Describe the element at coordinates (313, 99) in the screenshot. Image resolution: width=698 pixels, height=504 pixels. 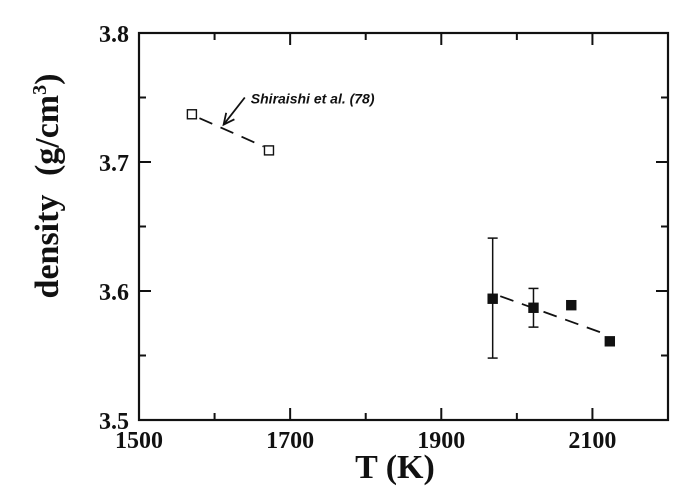
I see `annotation-label: Shiraishi et al. (78)` at that location.